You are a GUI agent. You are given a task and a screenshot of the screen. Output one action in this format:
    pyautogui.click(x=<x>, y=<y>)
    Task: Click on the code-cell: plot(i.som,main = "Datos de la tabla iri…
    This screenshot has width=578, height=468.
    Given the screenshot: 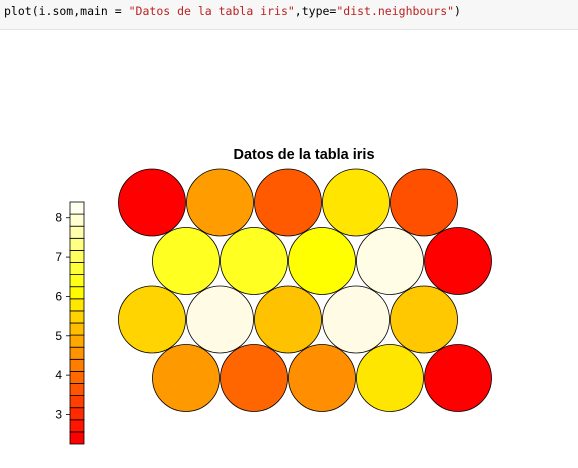 What is the action you would take?
    pyautogui.click(x=289, y=15)
    